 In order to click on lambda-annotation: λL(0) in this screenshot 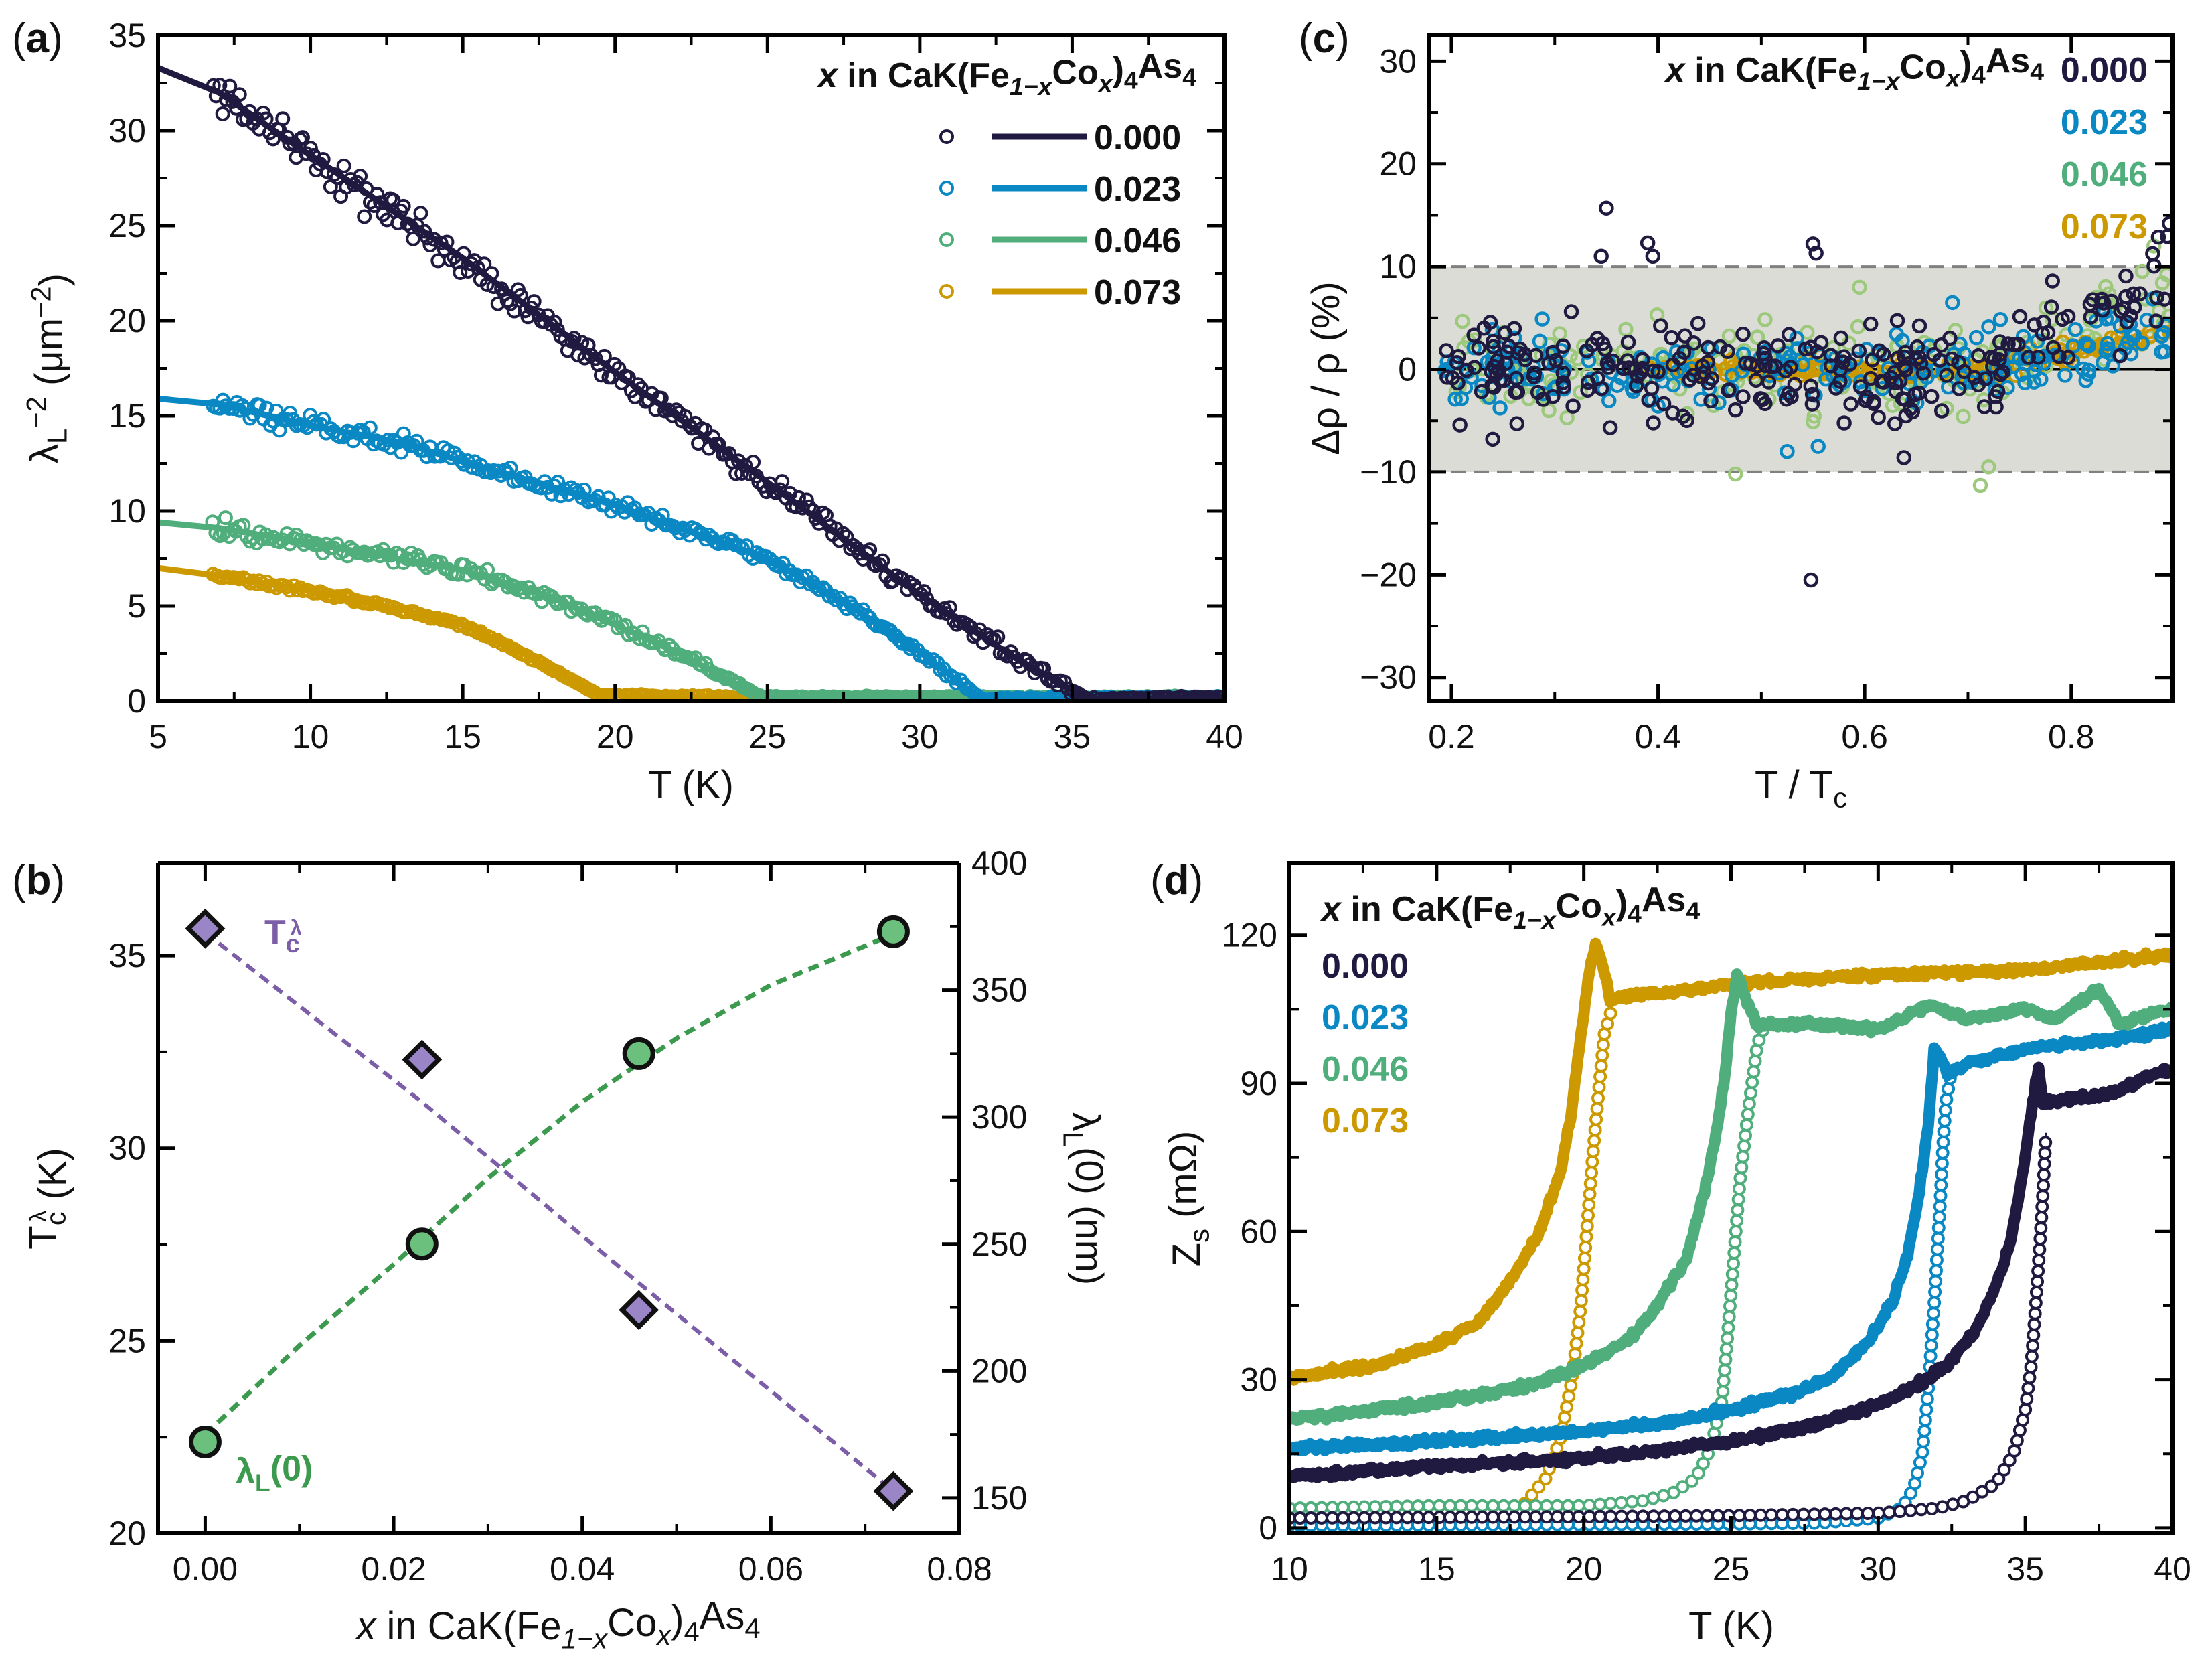, I will do `click(274, 1473)`.